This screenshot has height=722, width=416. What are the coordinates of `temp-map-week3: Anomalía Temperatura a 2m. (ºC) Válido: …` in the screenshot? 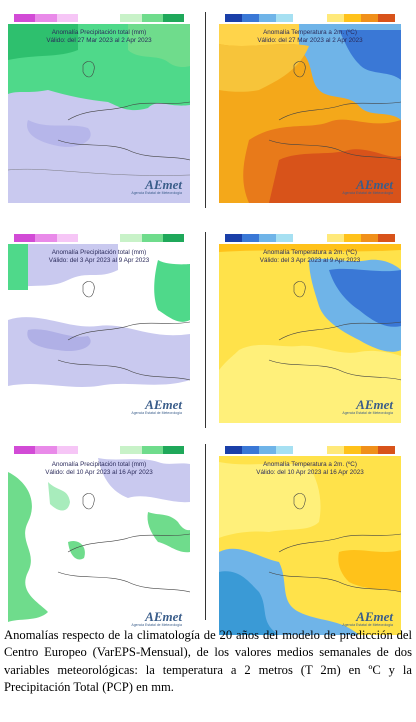 It's located at (310, 538).